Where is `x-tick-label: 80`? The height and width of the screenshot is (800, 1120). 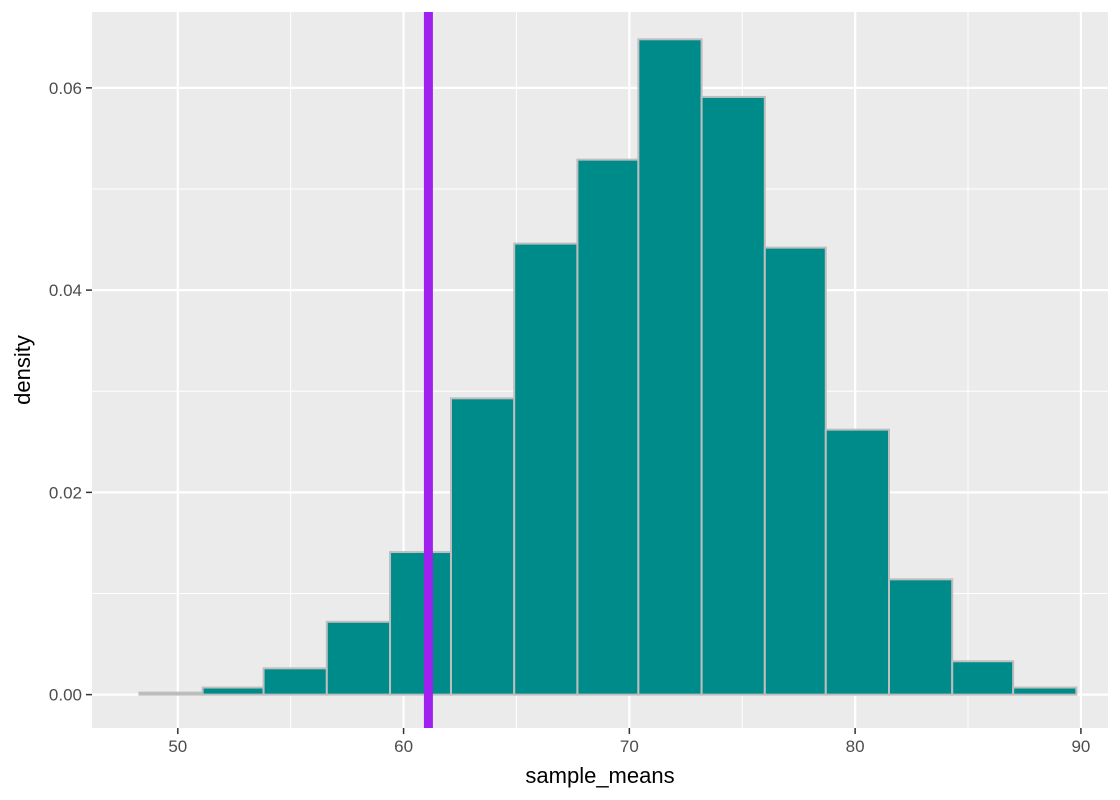
x-tick-label: 80 is located at coordinates (855, 746).